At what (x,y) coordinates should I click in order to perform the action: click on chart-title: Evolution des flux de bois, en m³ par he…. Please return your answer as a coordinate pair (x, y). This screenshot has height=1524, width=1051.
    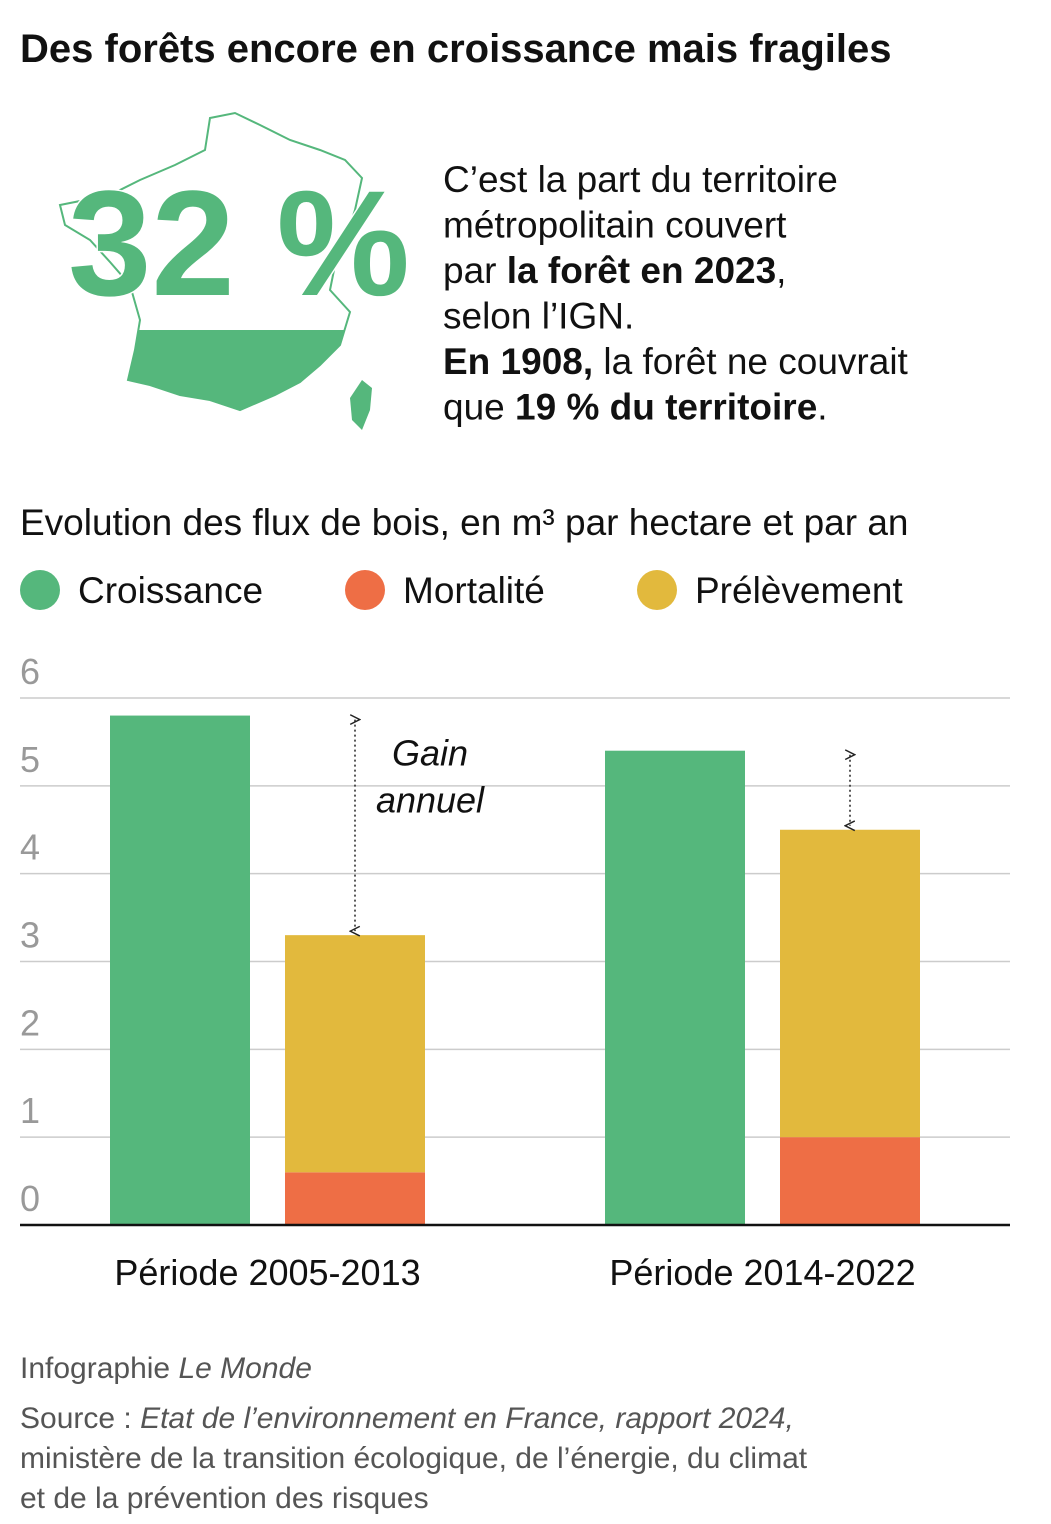
    Looking at the image, I should click on (464, 522).